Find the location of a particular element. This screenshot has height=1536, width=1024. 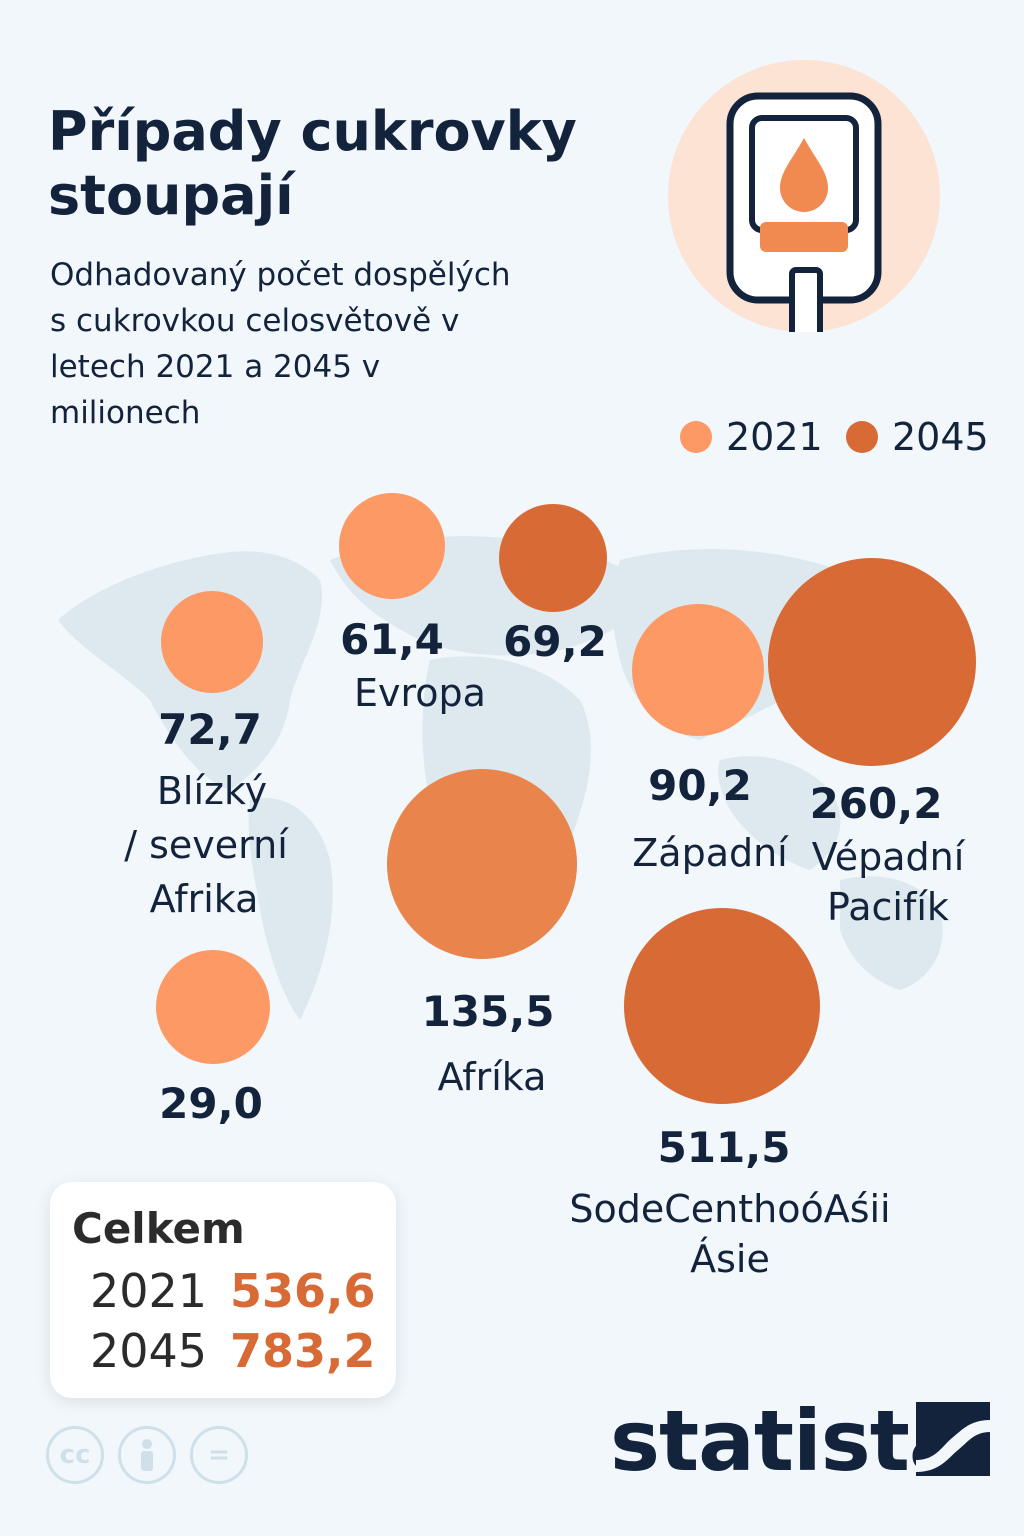

totals-row-2045: 2045 783,2 is located at coordinates (240, 1352).